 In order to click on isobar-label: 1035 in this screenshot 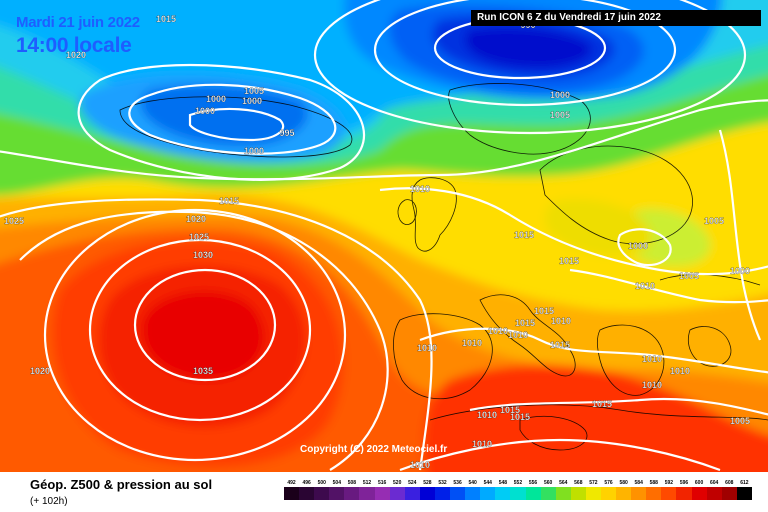, I will do `click(203, 371)`.